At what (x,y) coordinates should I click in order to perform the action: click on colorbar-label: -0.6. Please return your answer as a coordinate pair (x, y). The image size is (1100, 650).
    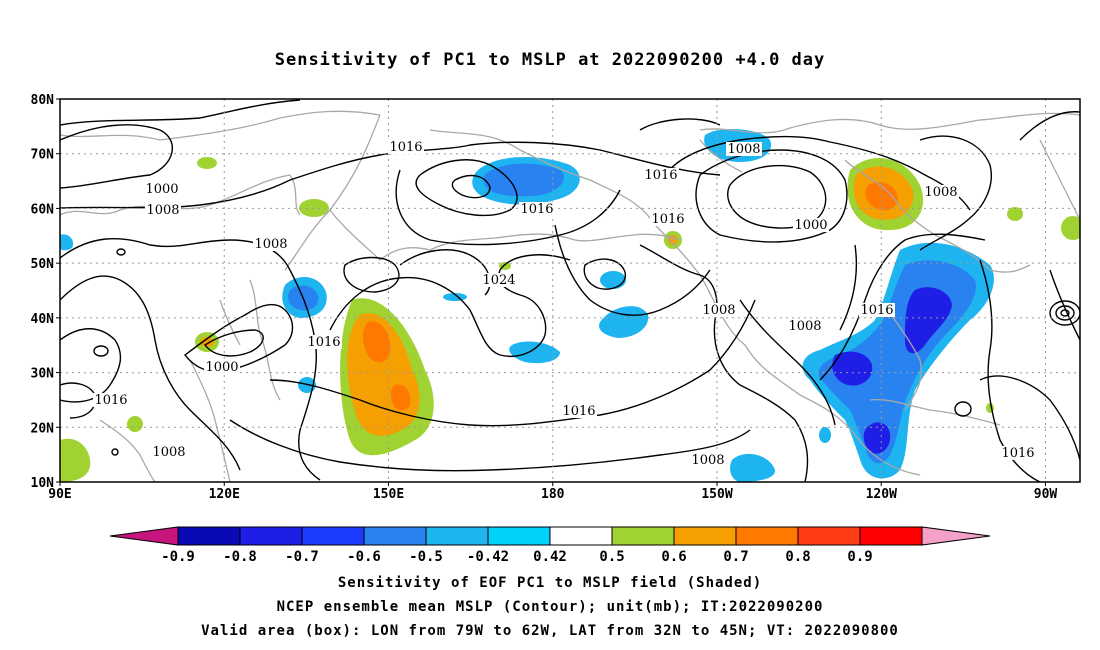
    Looking at the image, I should click on (364, 557).